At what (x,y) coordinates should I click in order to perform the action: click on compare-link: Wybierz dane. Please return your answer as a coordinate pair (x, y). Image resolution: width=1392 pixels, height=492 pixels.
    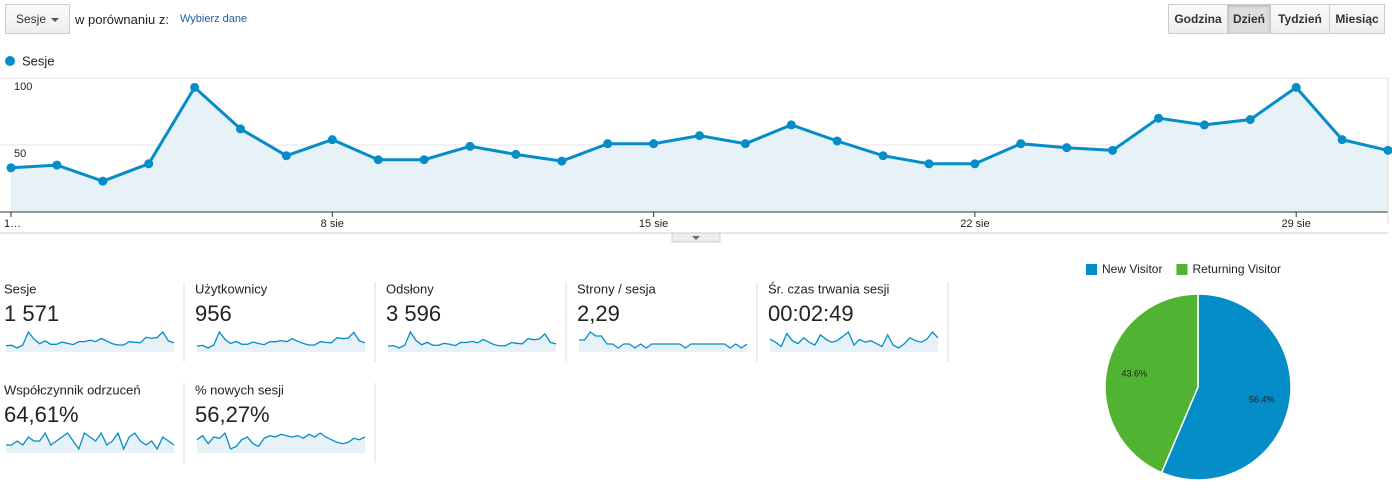
    Looking at the image, I should click on (214, 19).